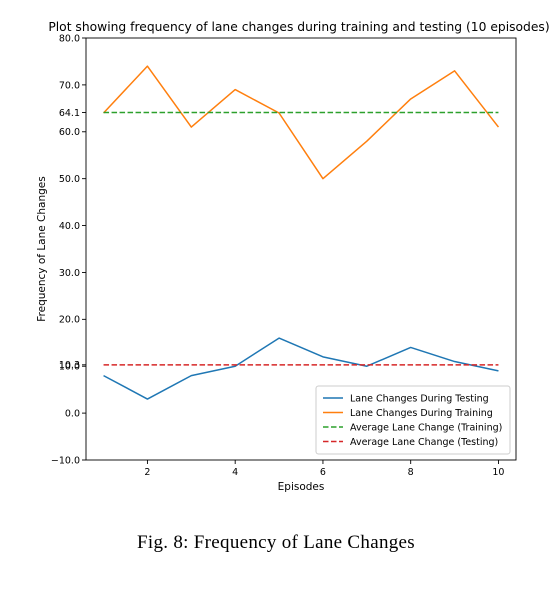 This screenshot has height=589, width=552. Describe the element at coordinates (421, 413) in the screenshot. I see `legend-entry-label: Lane Changes During Training` at that location.